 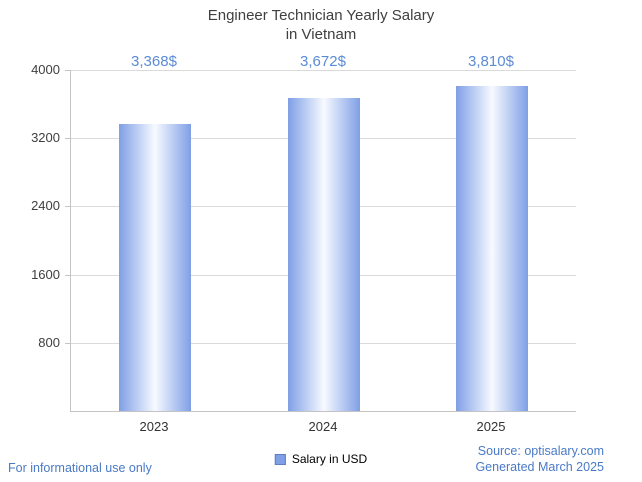 What do you see at coordinates (491, 426) in the screenshot?
I see `x-axis-label: 2025` at bounding box center [491, 426].